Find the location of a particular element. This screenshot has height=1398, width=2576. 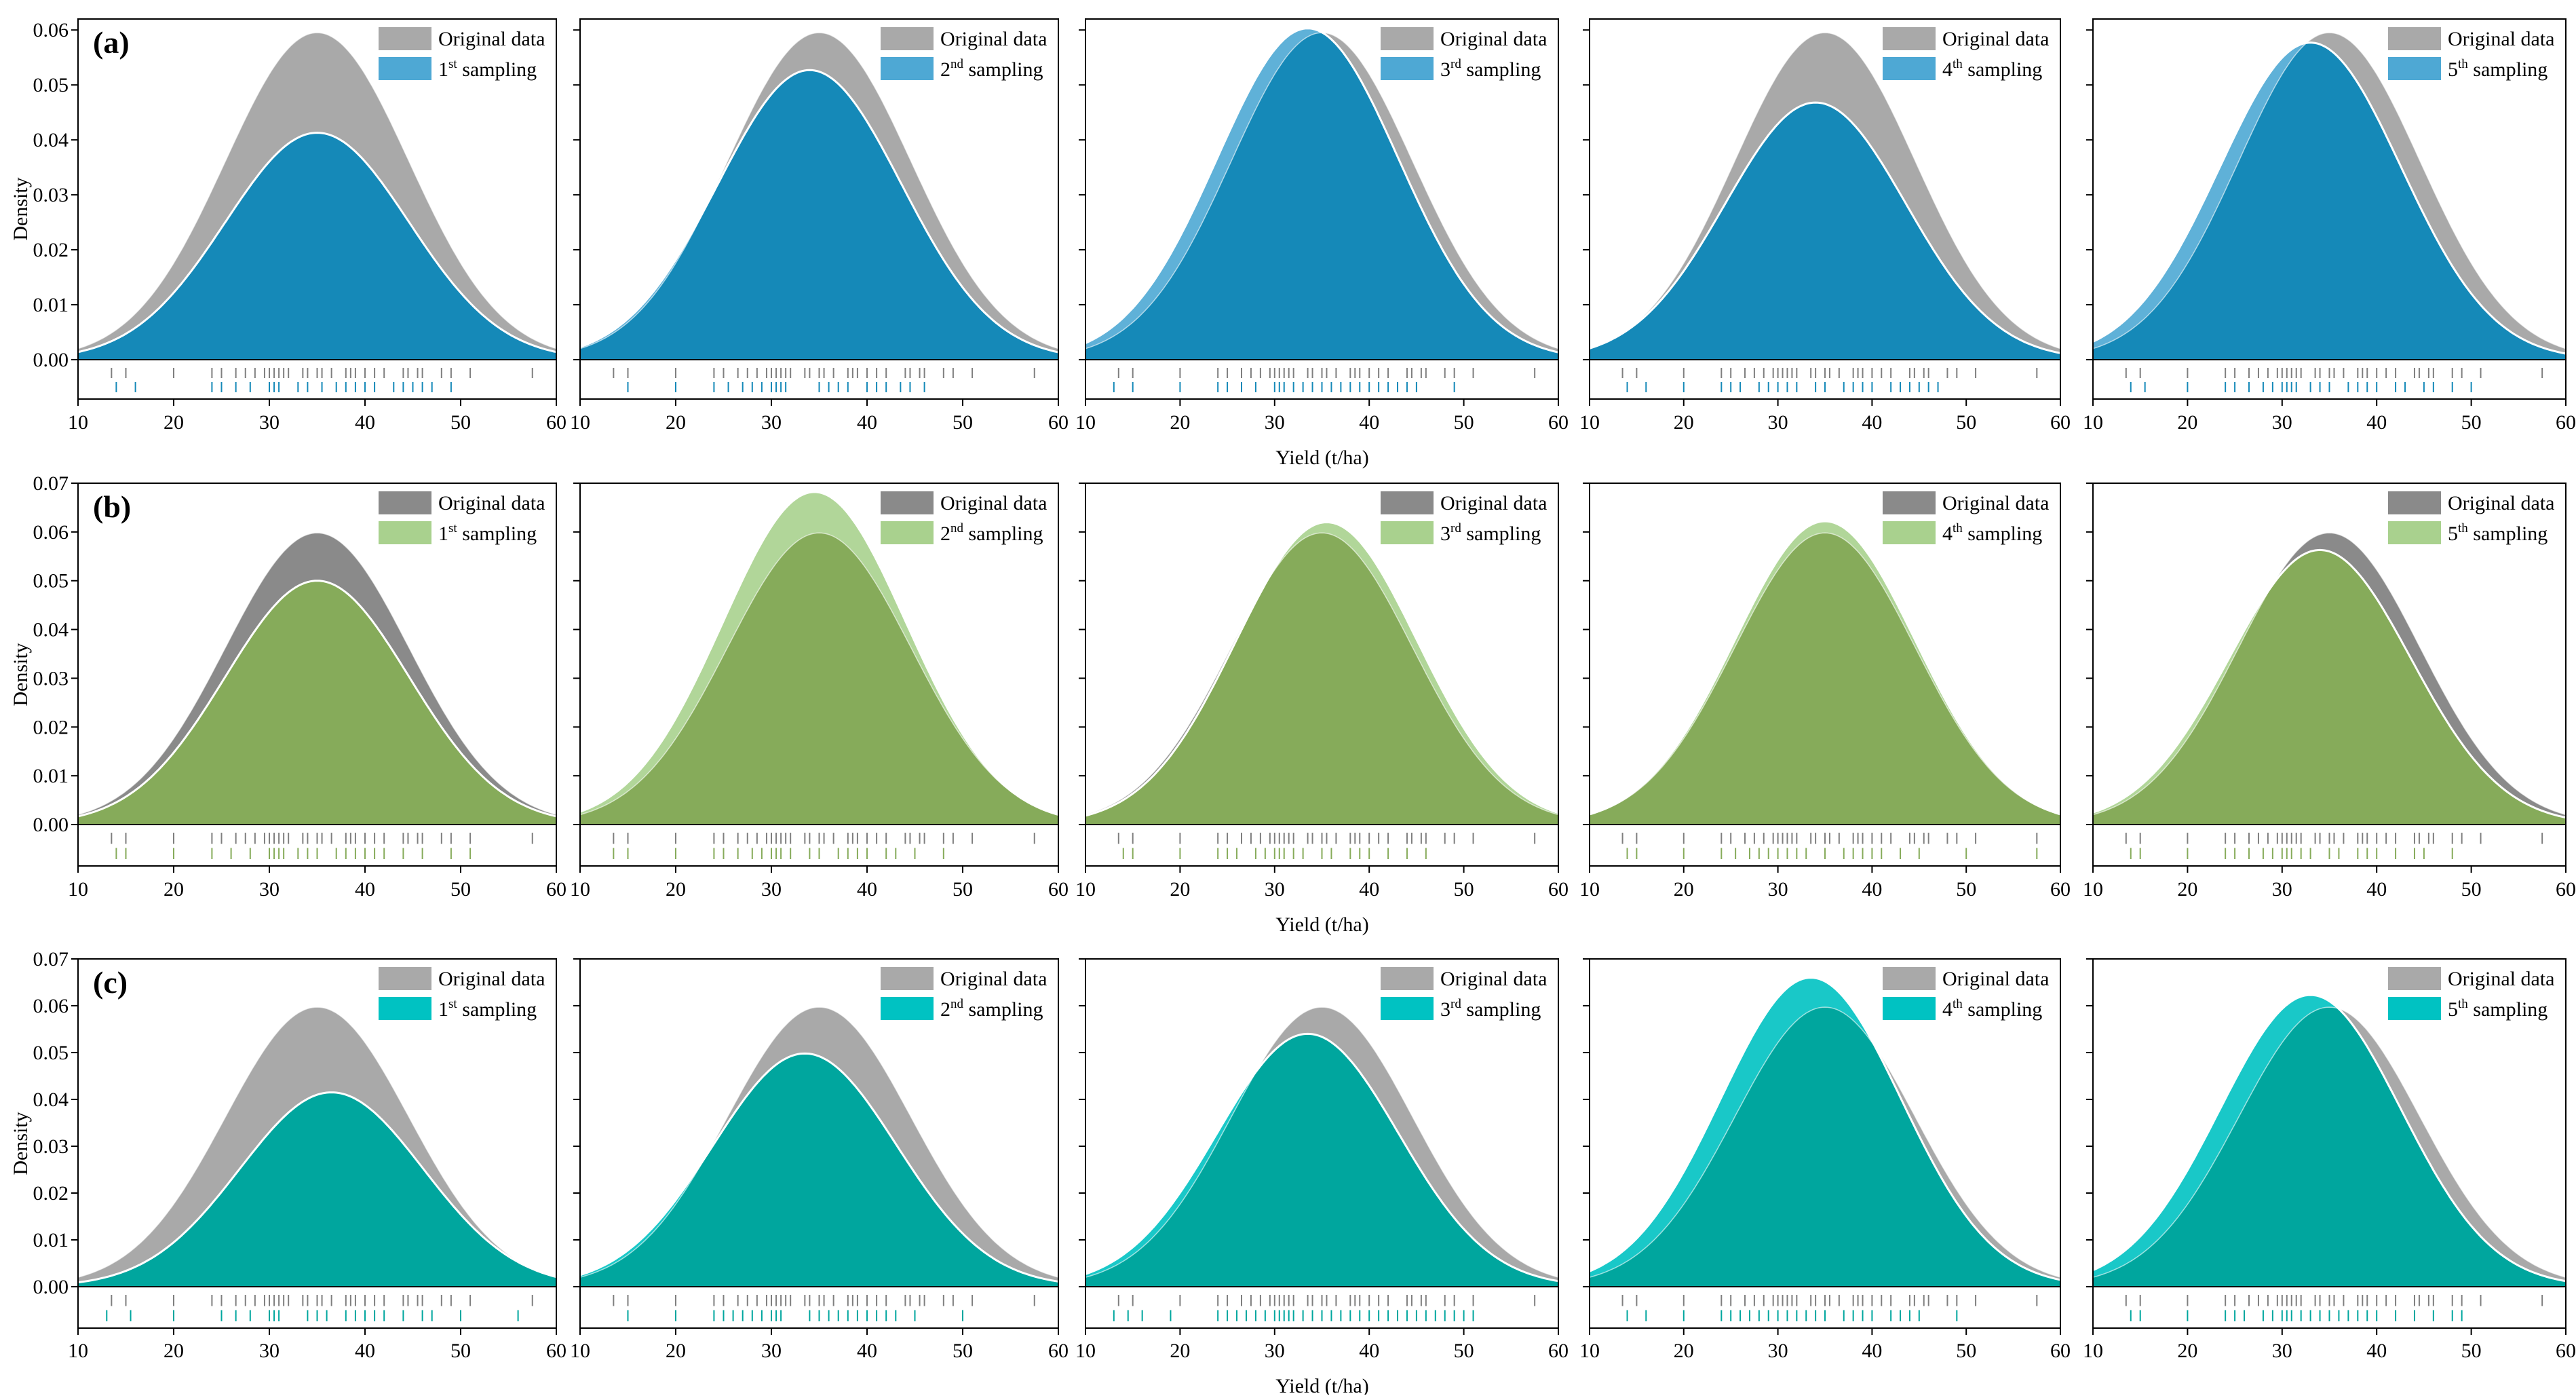

subplot: 10 20 30 40 50 60 Original data 3rd sampling is located at coordinates (1322, 1160).